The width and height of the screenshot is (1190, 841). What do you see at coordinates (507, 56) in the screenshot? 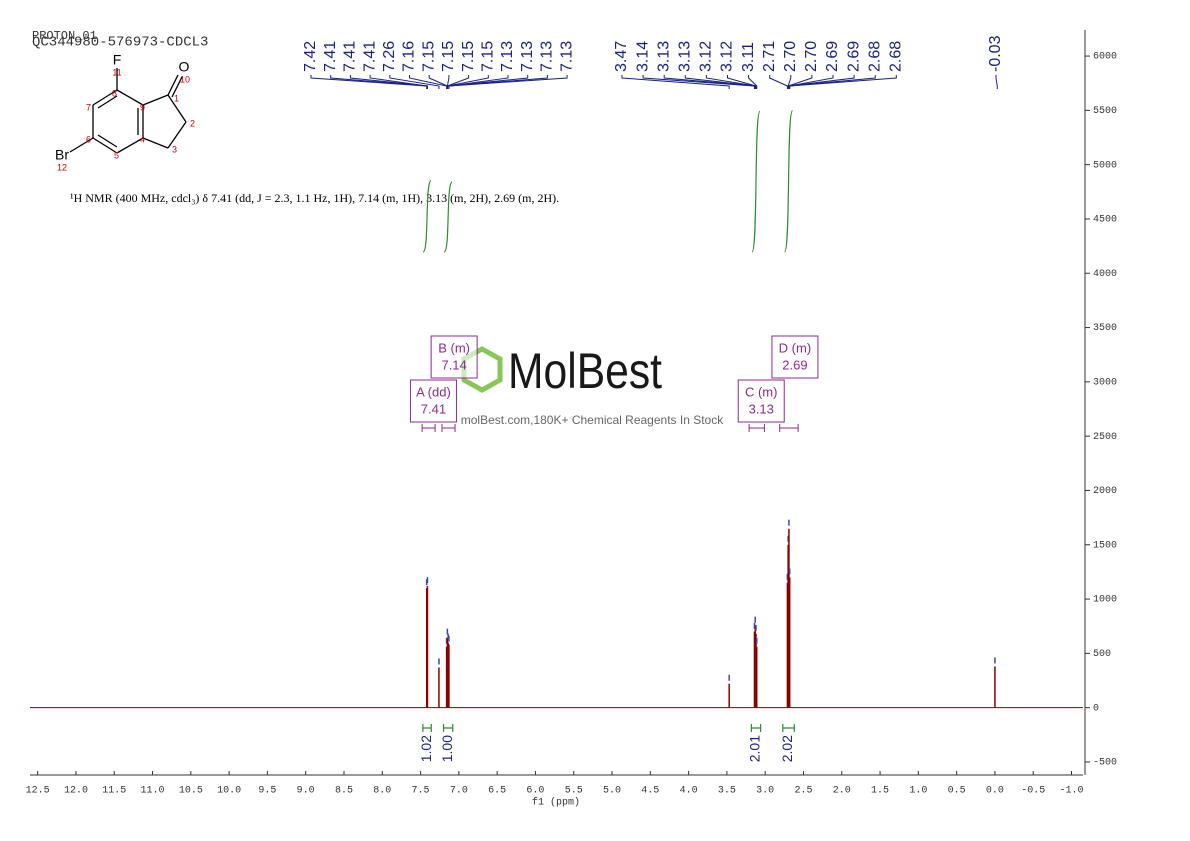
I see `peak-pick-label: 7.13` at bounding box center [507, 56].